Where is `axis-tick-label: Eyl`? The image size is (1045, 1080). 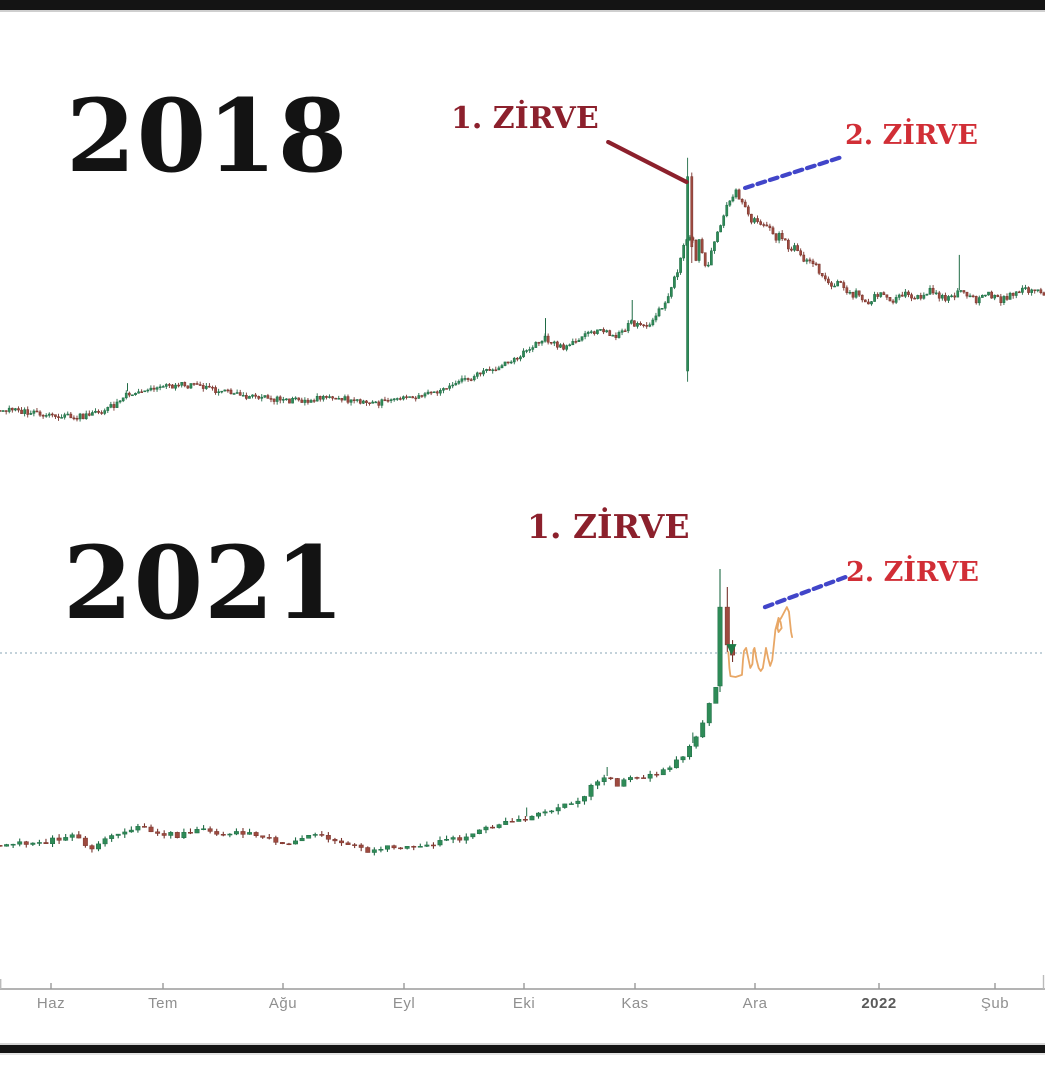
axis-tick-label: Eyl is located at coordinates (404, 1003).